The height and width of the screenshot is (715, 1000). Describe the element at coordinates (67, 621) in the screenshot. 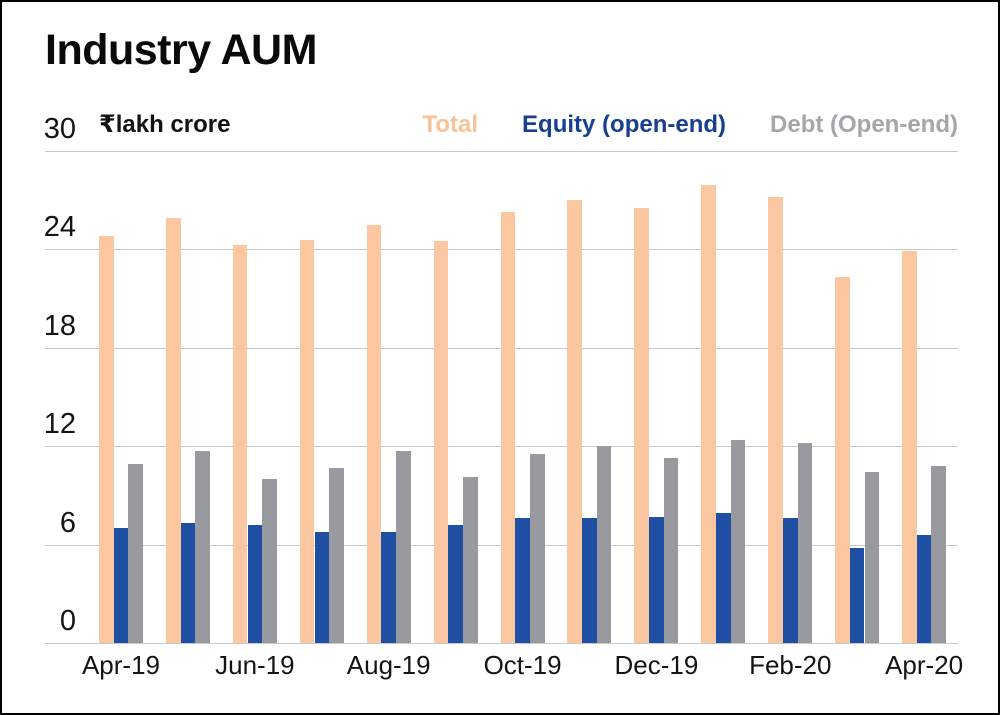

I see `y-axis-tick-label-0: 0` at that location.